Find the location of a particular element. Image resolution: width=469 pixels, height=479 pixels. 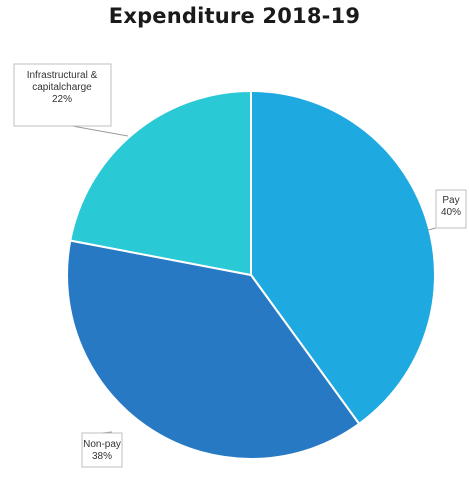

slice-percent-label: 38% is located at coordinates (102, 456).